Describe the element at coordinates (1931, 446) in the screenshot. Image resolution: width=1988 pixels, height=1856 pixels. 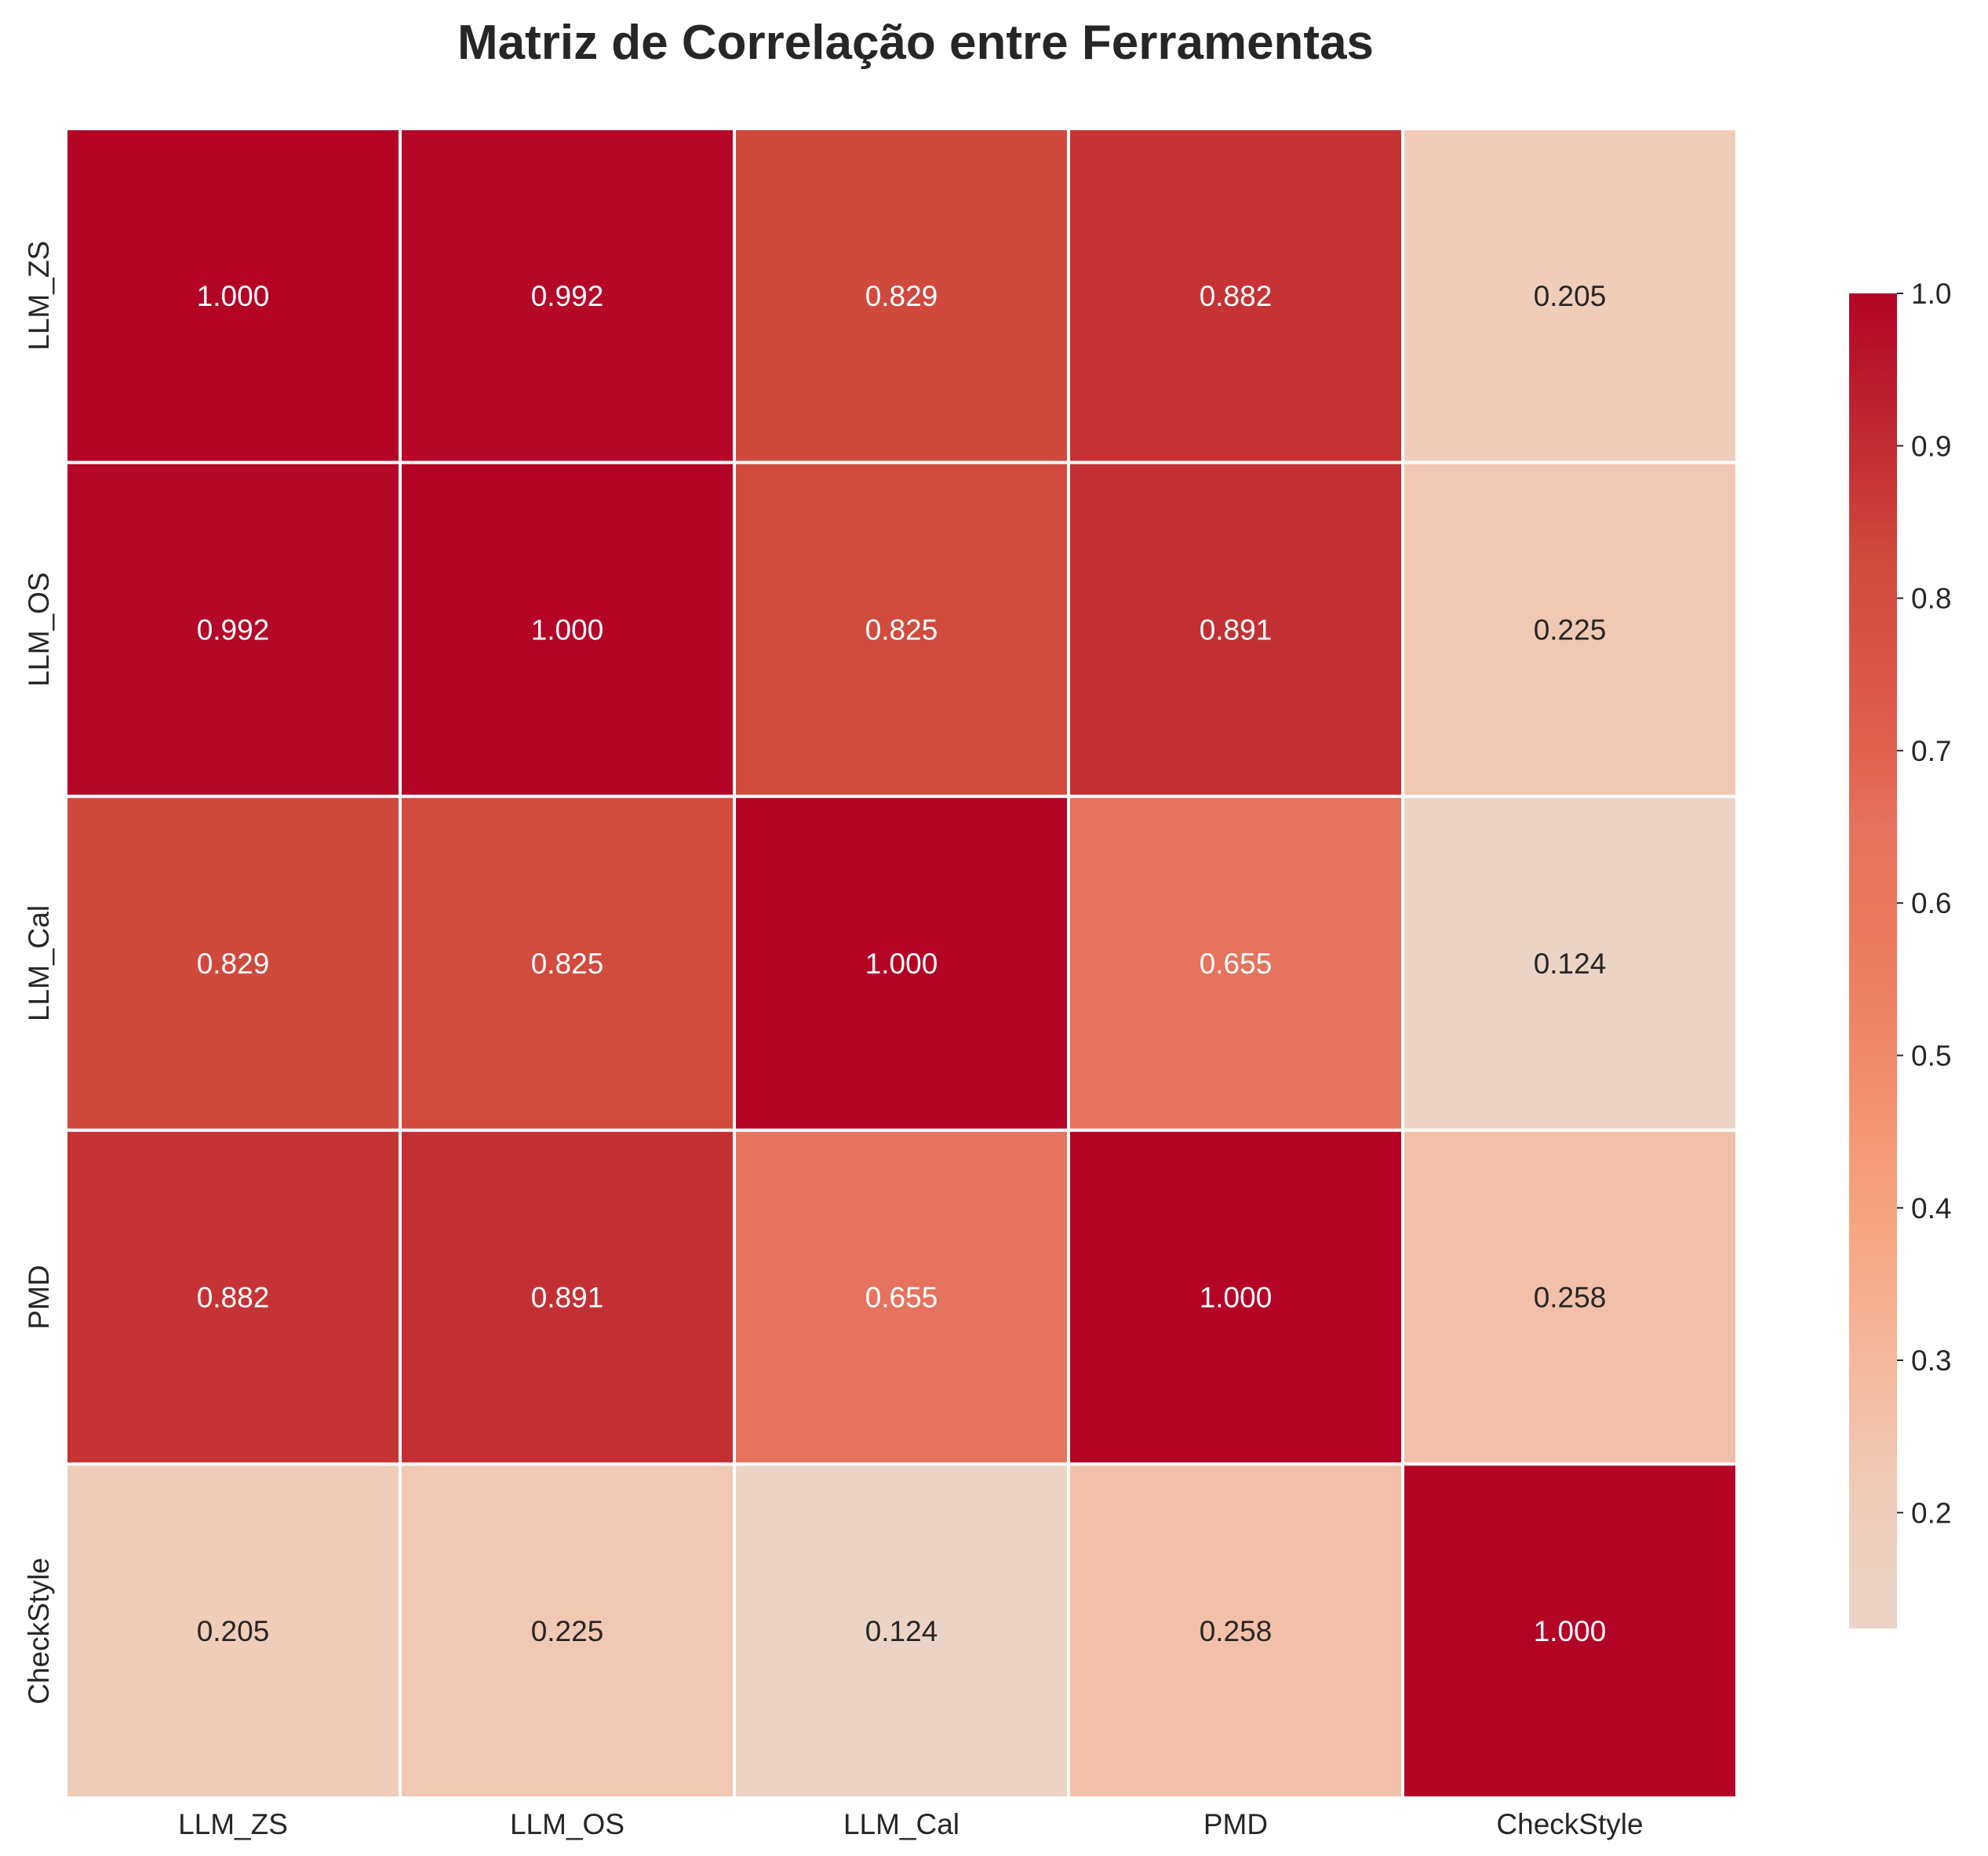
I see `colorbar-tick-label: 0.9` at that location.